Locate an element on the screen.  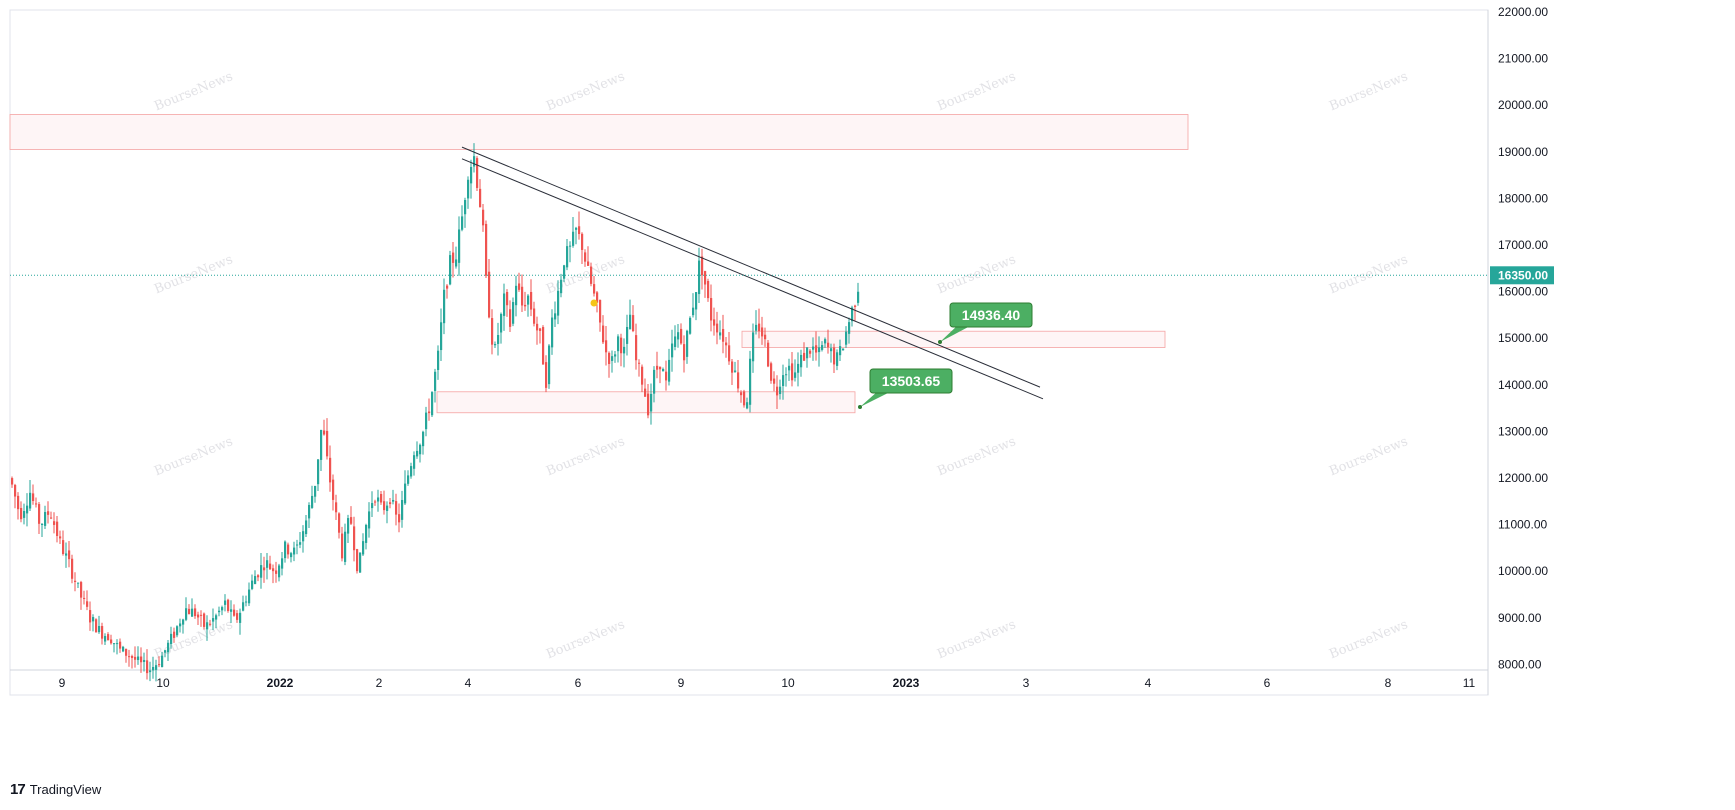
price-callout: 13503.65 is located at coordinates (905, 388).